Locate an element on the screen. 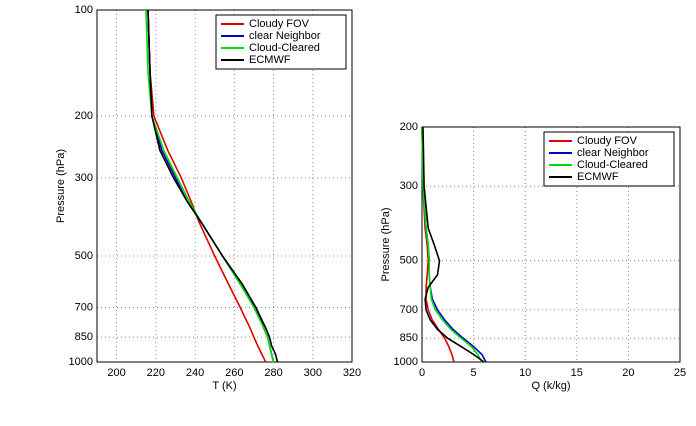 The height and width of the screenshot is (426, 696). x-tick-label: 260 is located at coordinates (234, 373).